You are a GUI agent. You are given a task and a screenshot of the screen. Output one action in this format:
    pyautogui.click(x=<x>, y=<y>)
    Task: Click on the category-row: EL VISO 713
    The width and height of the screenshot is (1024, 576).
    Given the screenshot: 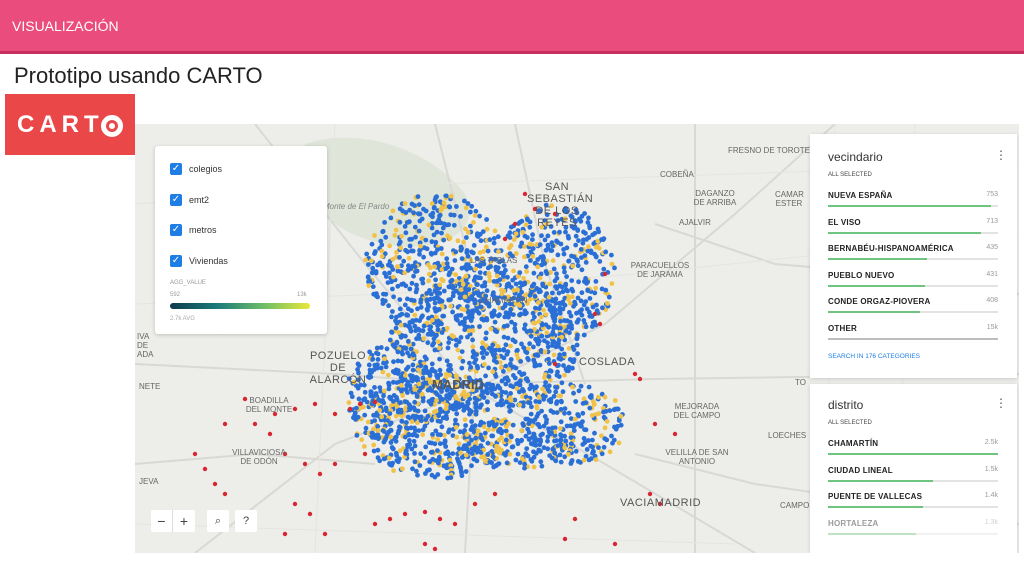 What is the action you would take?
    pyautogui.click(x=913, y=230)
    